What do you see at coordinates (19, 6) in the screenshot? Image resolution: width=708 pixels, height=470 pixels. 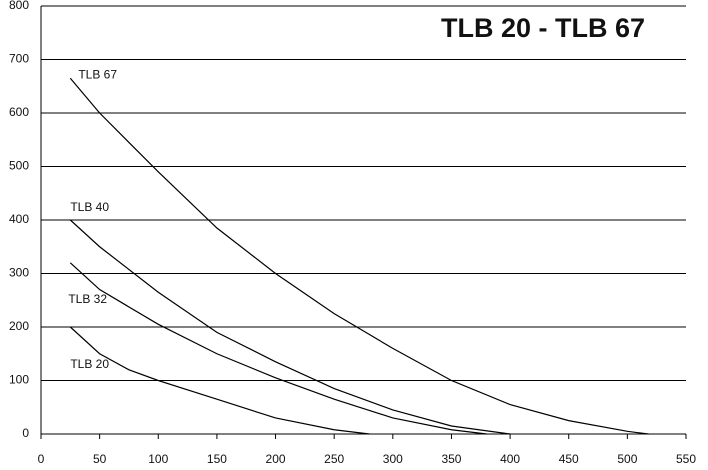 I see `y-tick-label: 800` at bounding box center [19, 6].